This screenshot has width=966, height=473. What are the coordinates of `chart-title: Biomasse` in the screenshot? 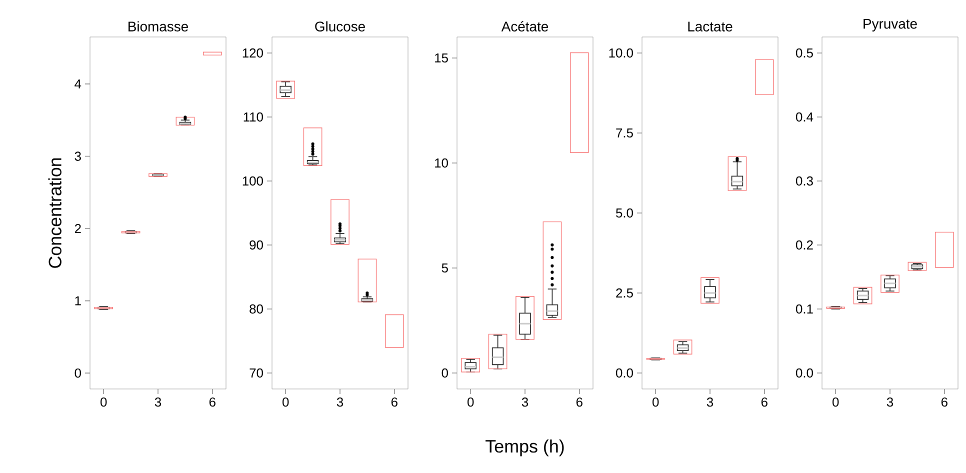 It's located at (158, 26).